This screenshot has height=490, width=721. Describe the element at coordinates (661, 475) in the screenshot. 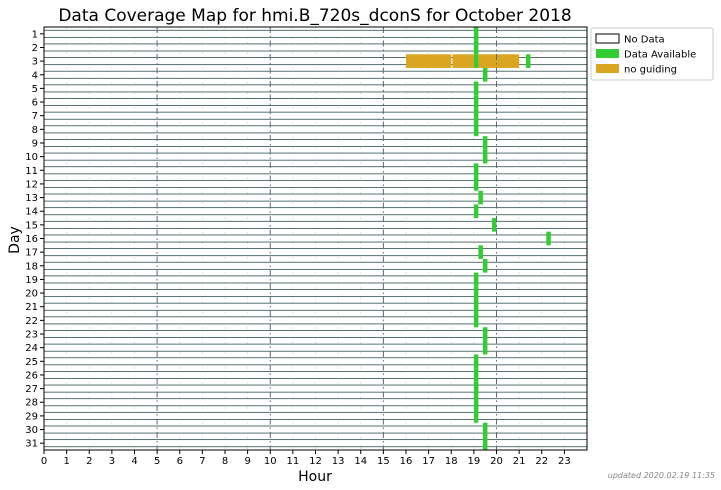

I see `updated-timestamp: updated 2020.02.19 11:35` at that location.